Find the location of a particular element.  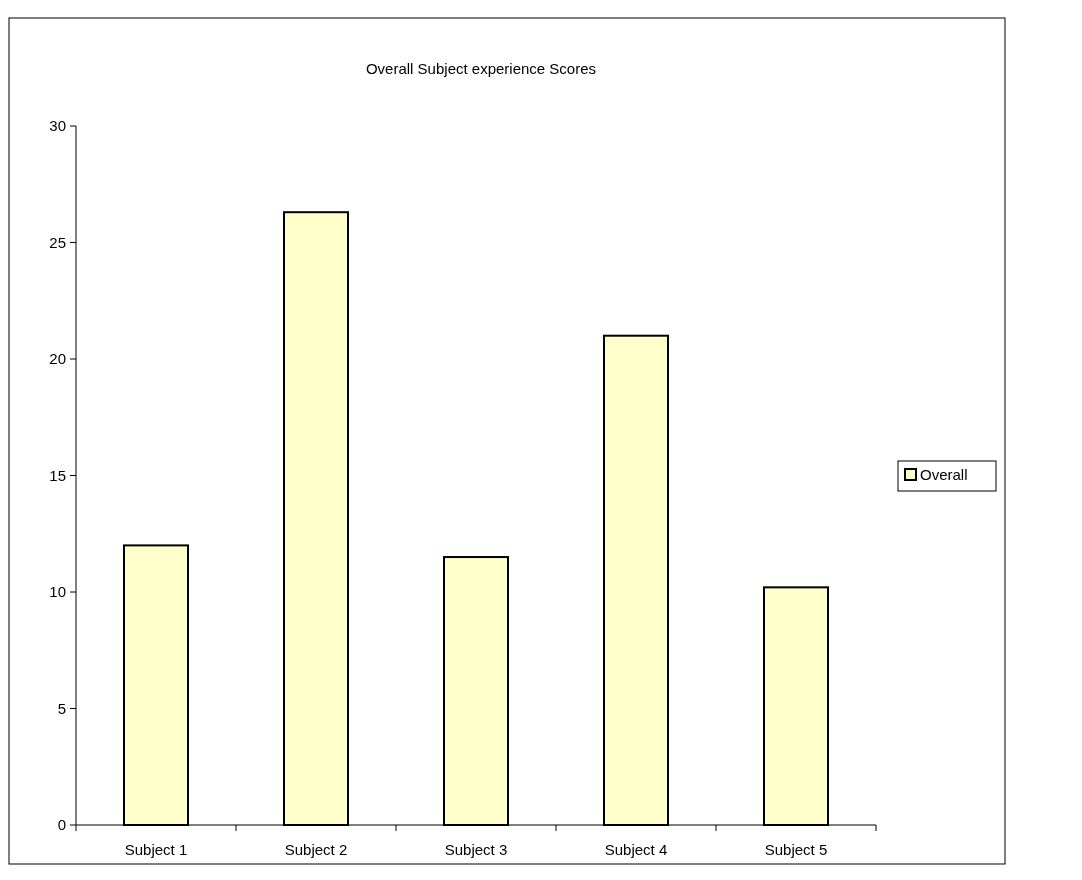

y-tick-label: 30 is located at coordinates (57, 126).